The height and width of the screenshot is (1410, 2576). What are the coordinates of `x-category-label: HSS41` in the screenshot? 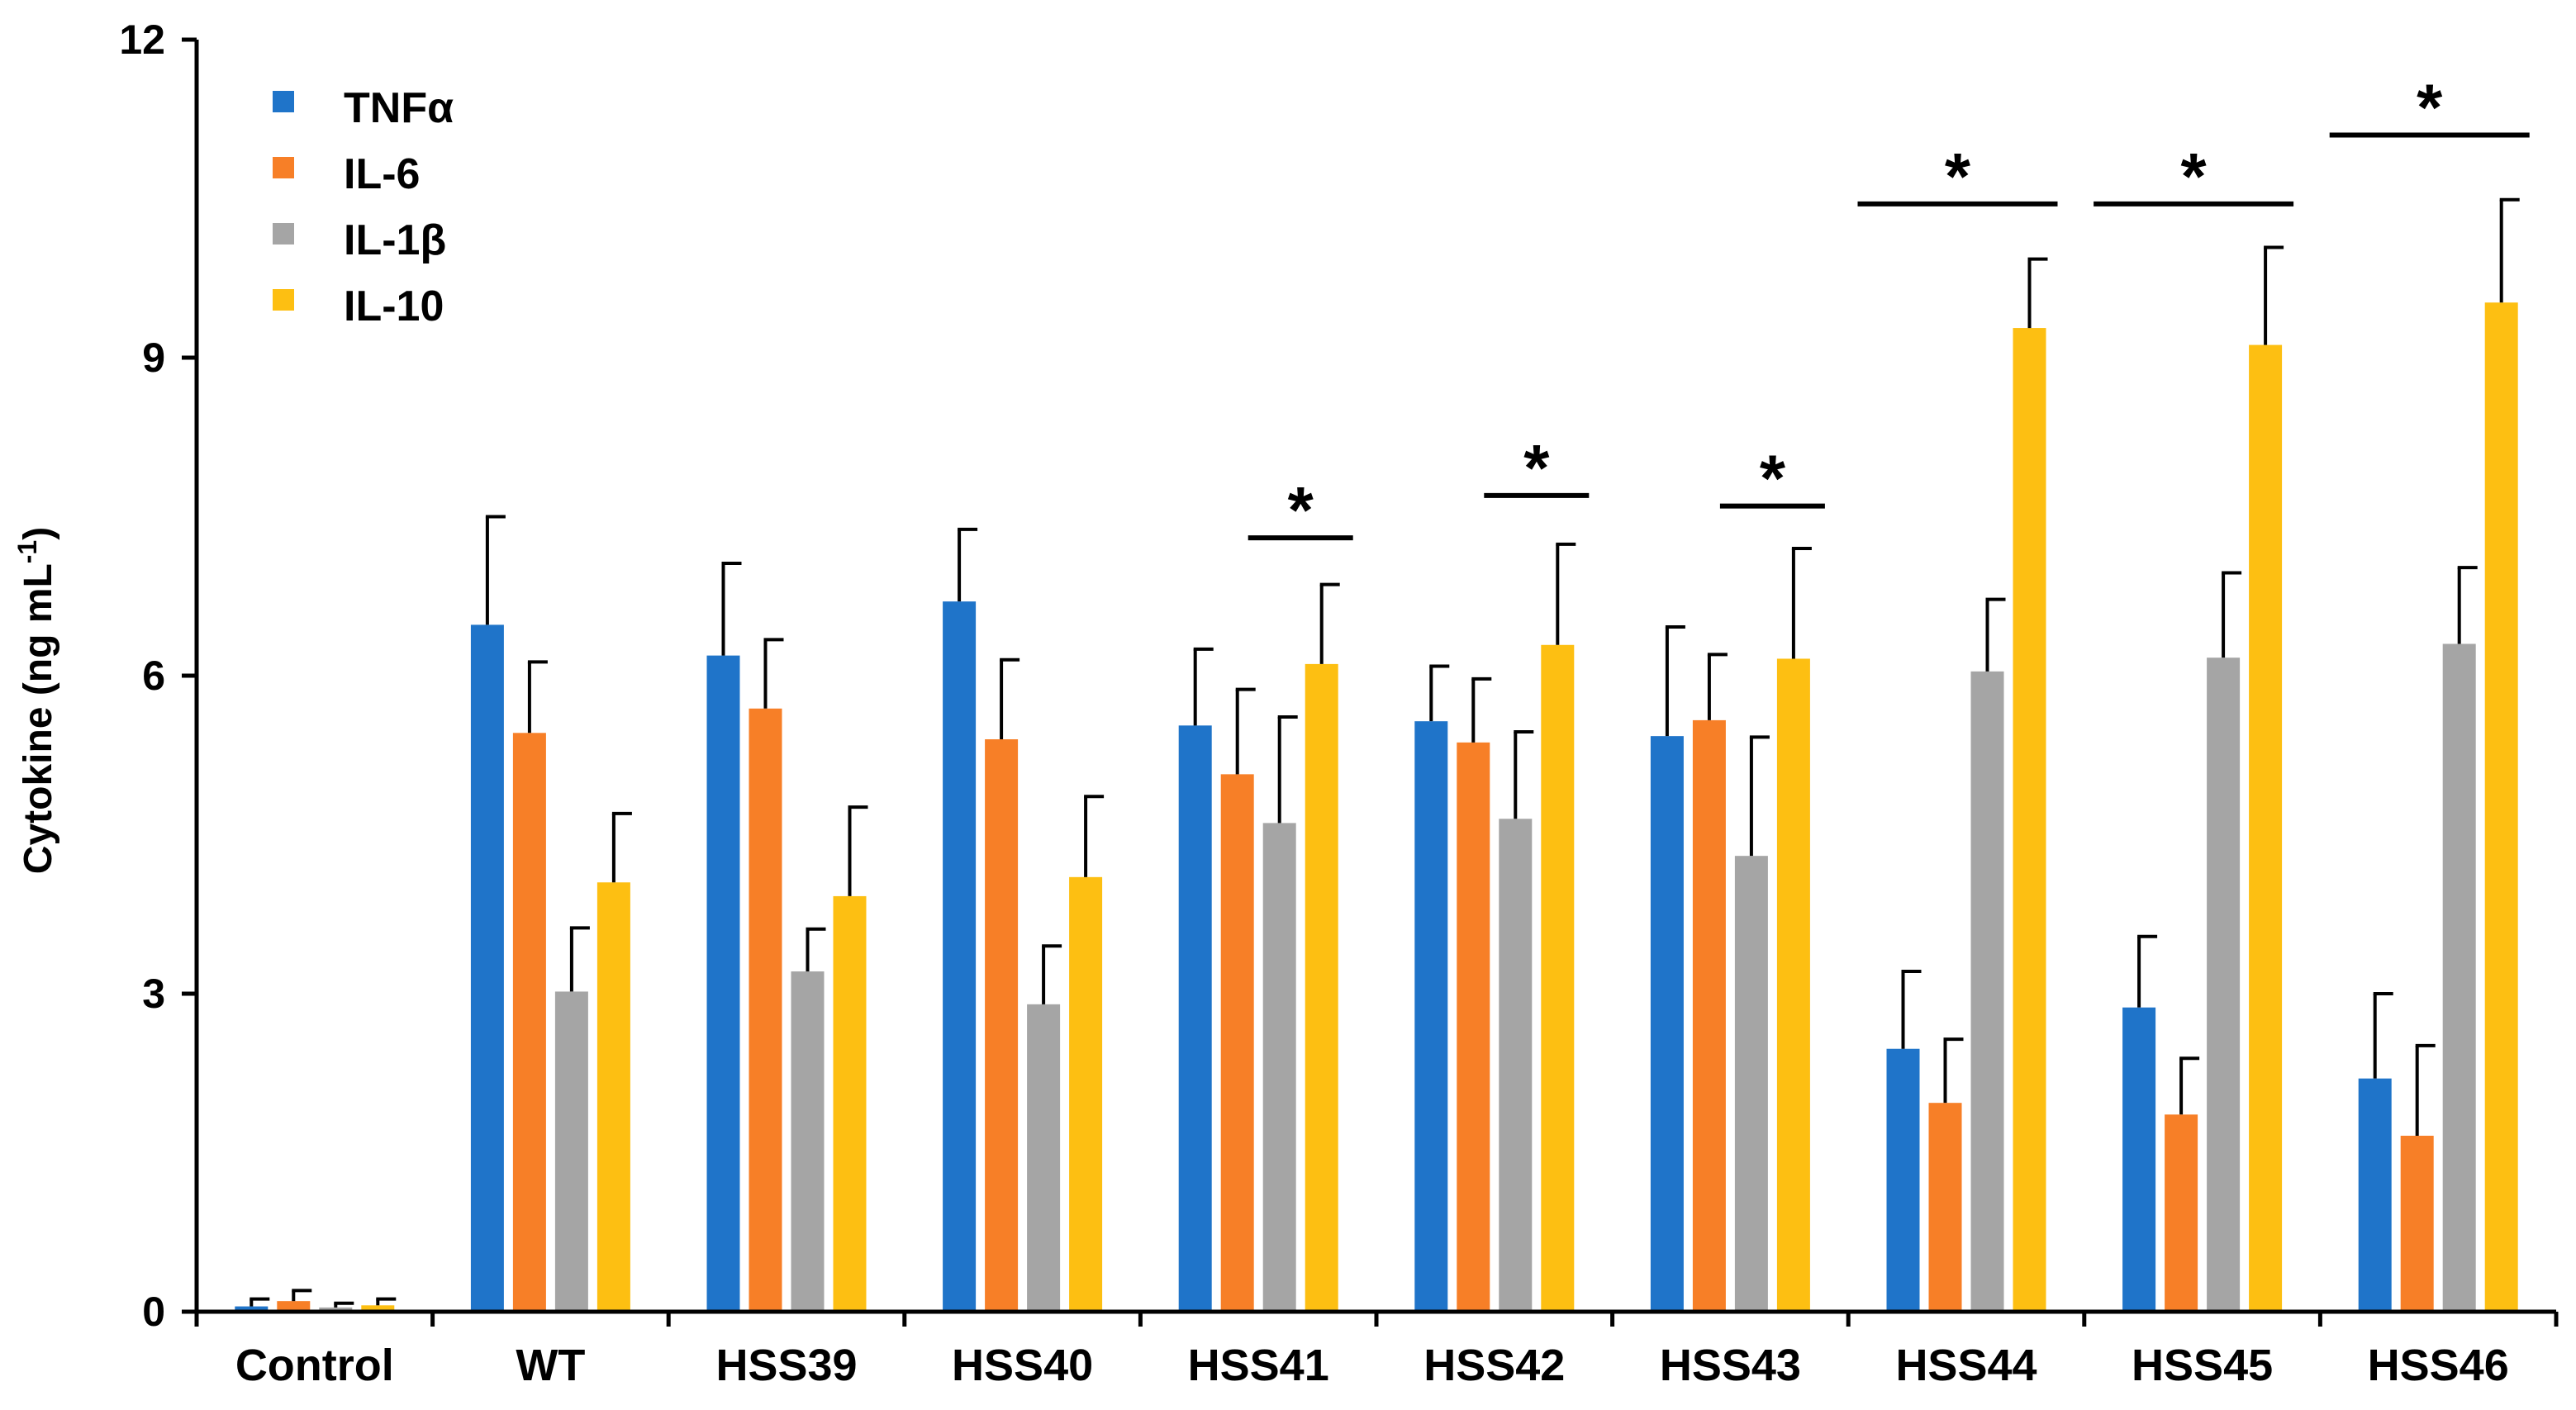 It's located at (1258, 1365).